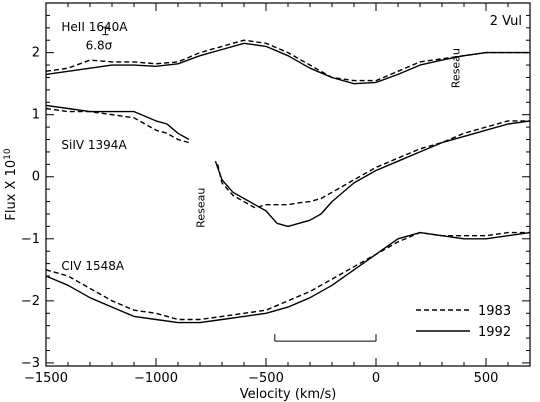 The image size is (540, 402). I want to click on legend-label-1992: 1992, so click(494, 332).